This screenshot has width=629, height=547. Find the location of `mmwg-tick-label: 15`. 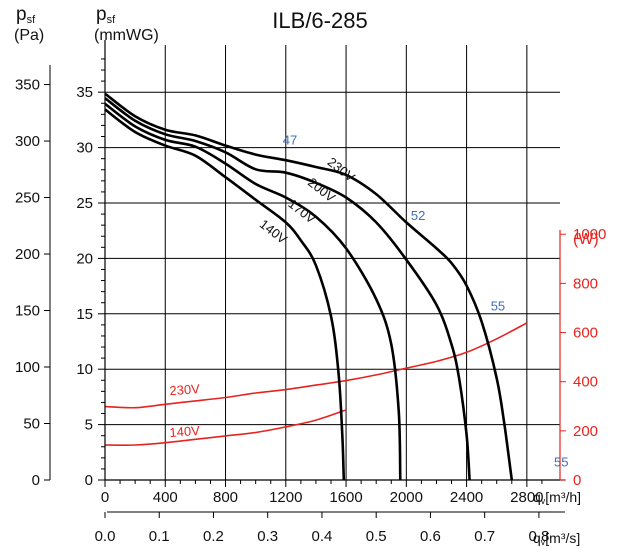

mmwg-tick-label: 15 is located at coordinates (84, 314).